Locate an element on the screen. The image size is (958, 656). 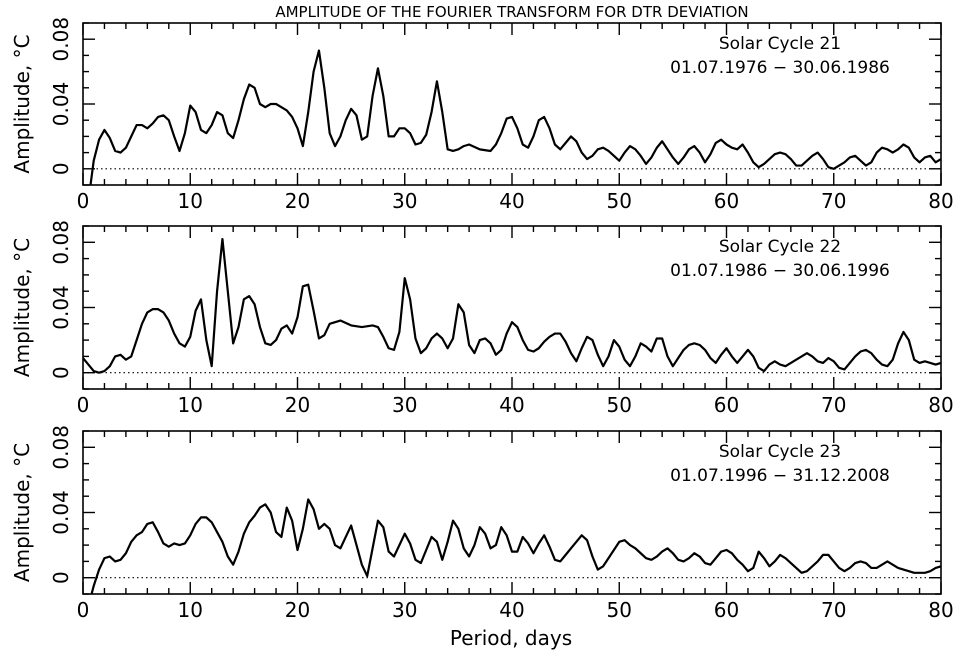
x-axis-label: Period, days is located at coordinates (511, 638).